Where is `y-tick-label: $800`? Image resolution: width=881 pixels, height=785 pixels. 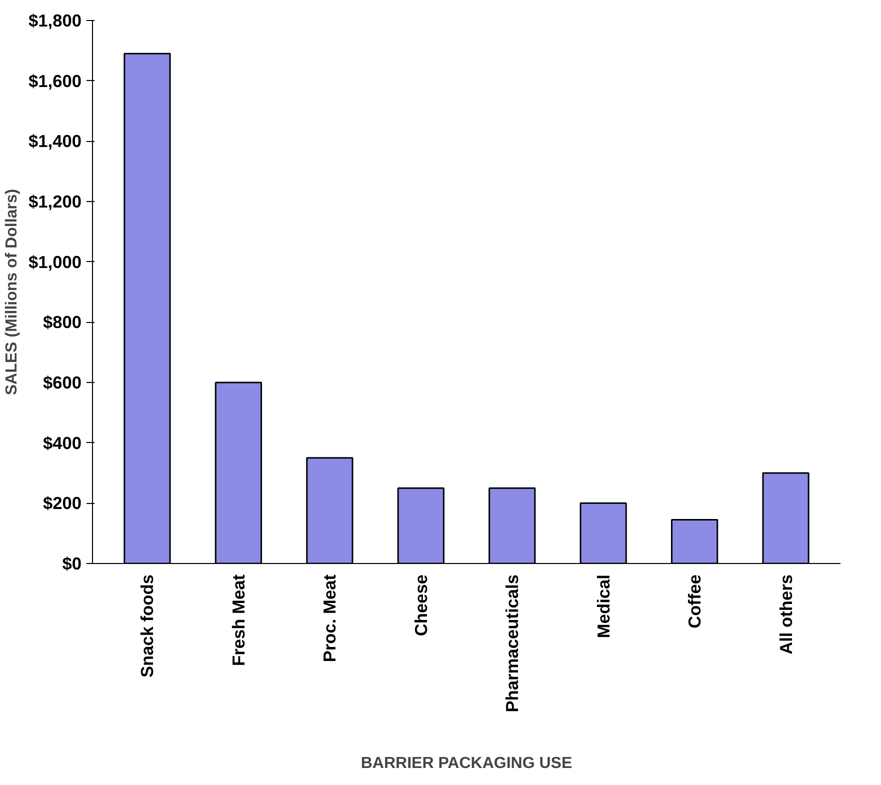
y-tick-label: $800 is located at coordinates (62, 322).